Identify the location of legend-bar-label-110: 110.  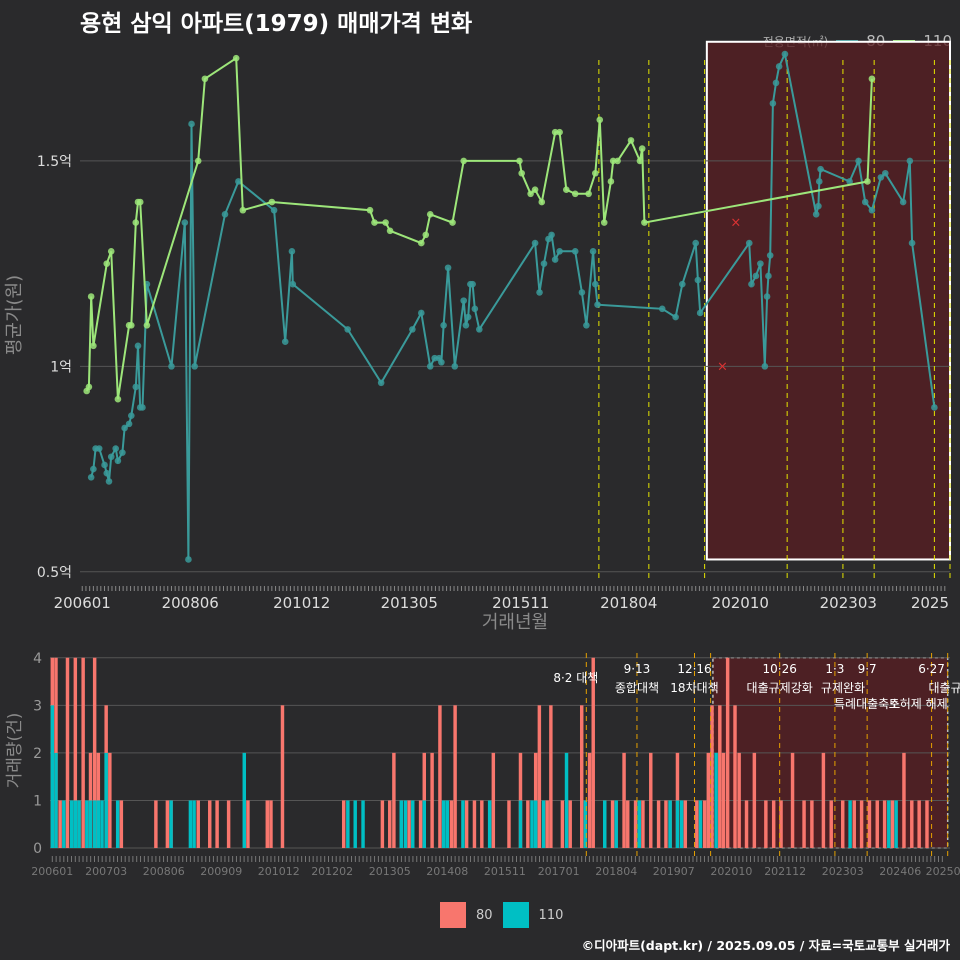
(551, 915).